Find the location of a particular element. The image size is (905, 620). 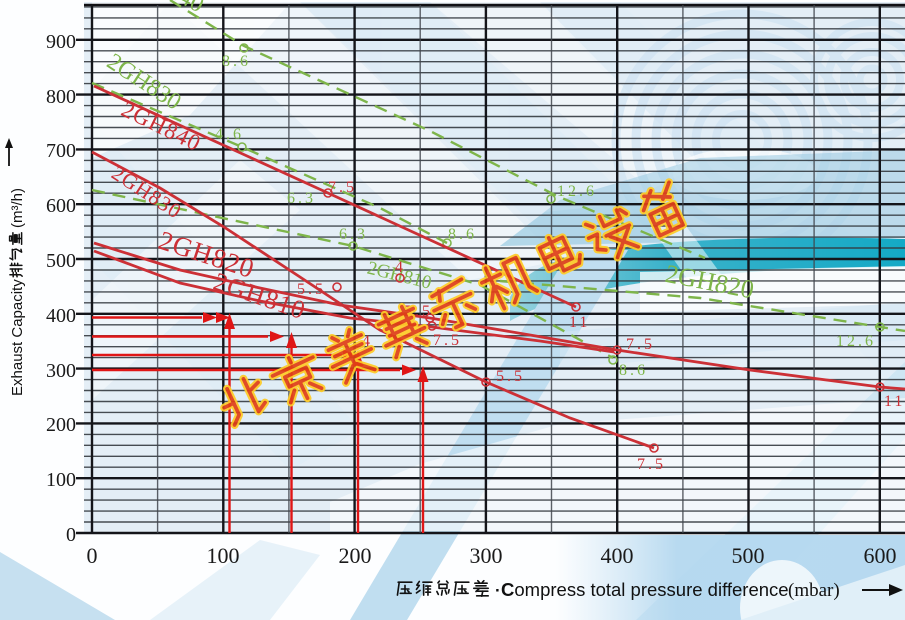

svg-text: 800 is located at coordinates (61, 97).